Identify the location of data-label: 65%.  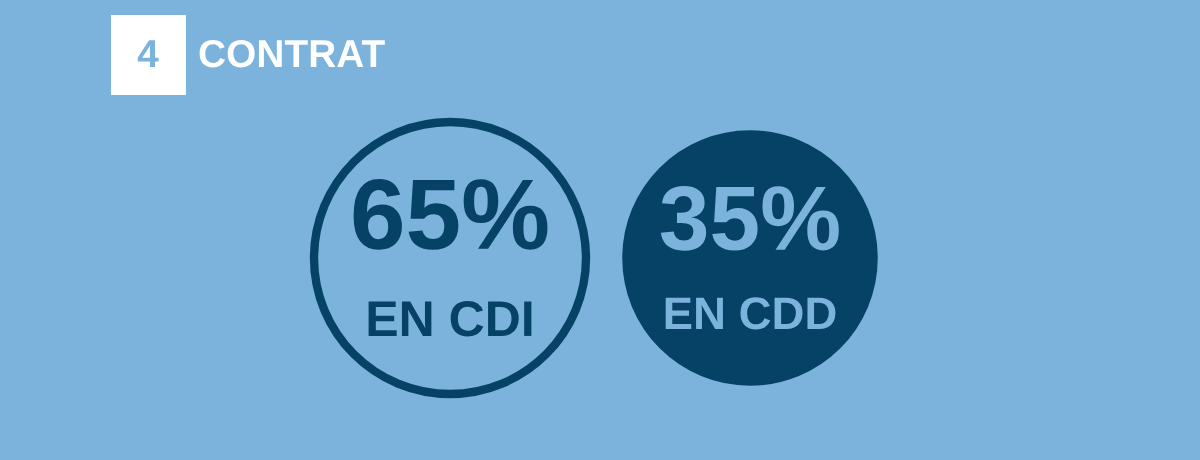
(450, 214).